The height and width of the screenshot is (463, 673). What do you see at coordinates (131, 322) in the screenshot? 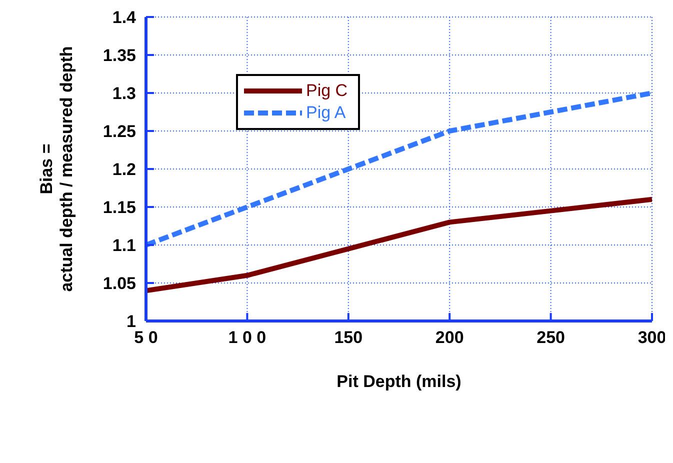
I see `y-tick-label: 1` at bounding box center [131, 322].